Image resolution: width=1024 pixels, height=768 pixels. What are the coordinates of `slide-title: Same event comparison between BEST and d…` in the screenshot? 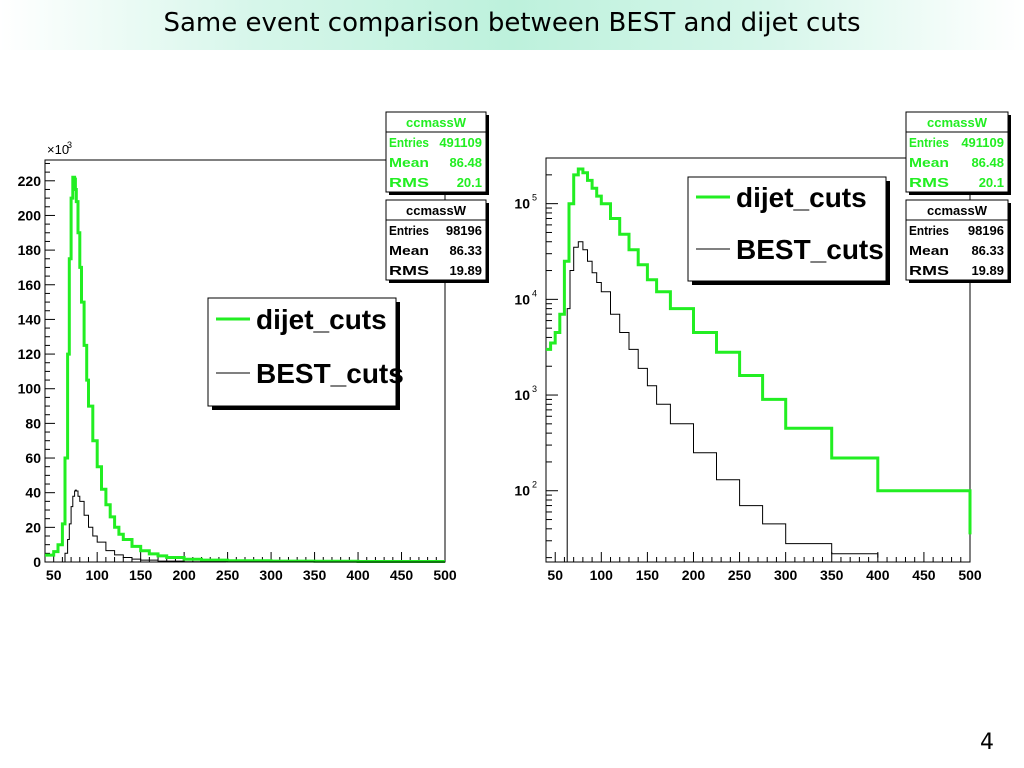 It's located at (512, 23).